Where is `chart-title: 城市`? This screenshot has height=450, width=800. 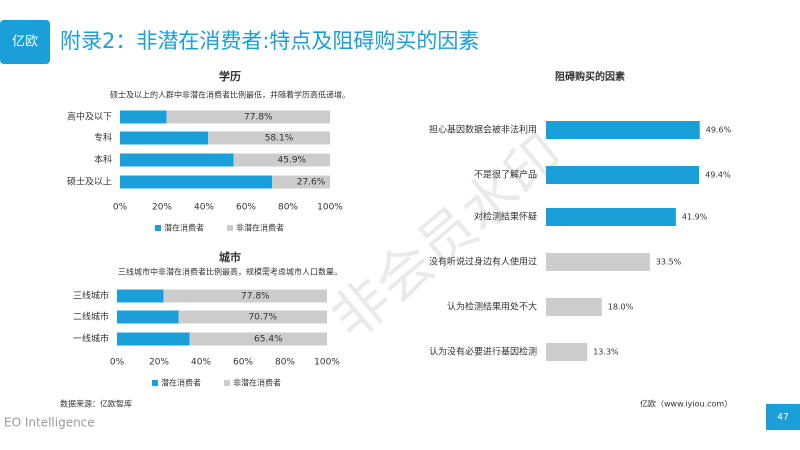
chart-title: 城市 is located at coordinates (230, 257).